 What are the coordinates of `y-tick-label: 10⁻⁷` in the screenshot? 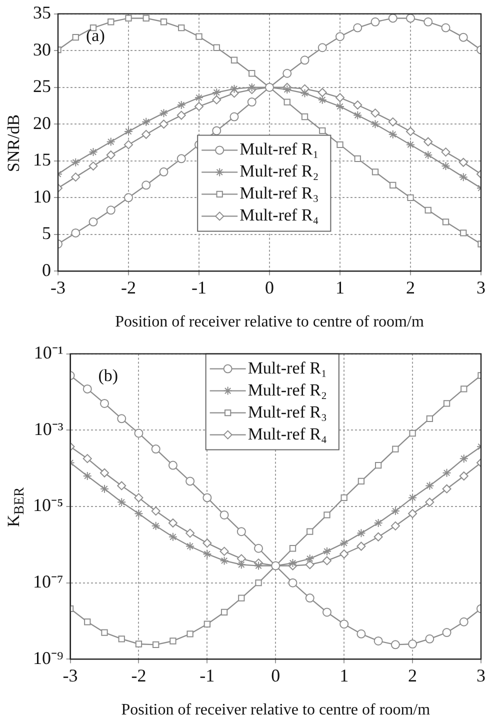 It's located at (48, 582).